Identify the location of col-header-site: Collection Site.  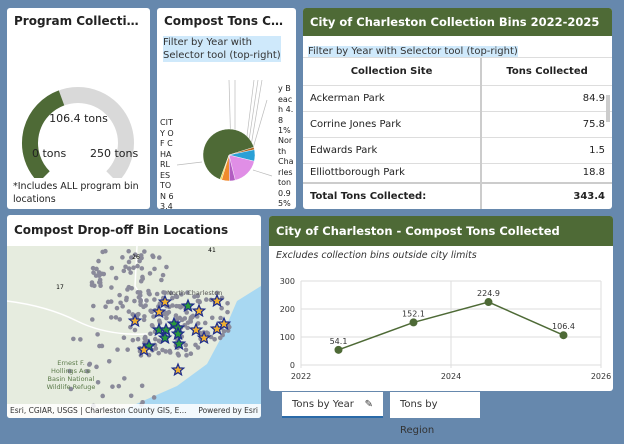
(393, 72).